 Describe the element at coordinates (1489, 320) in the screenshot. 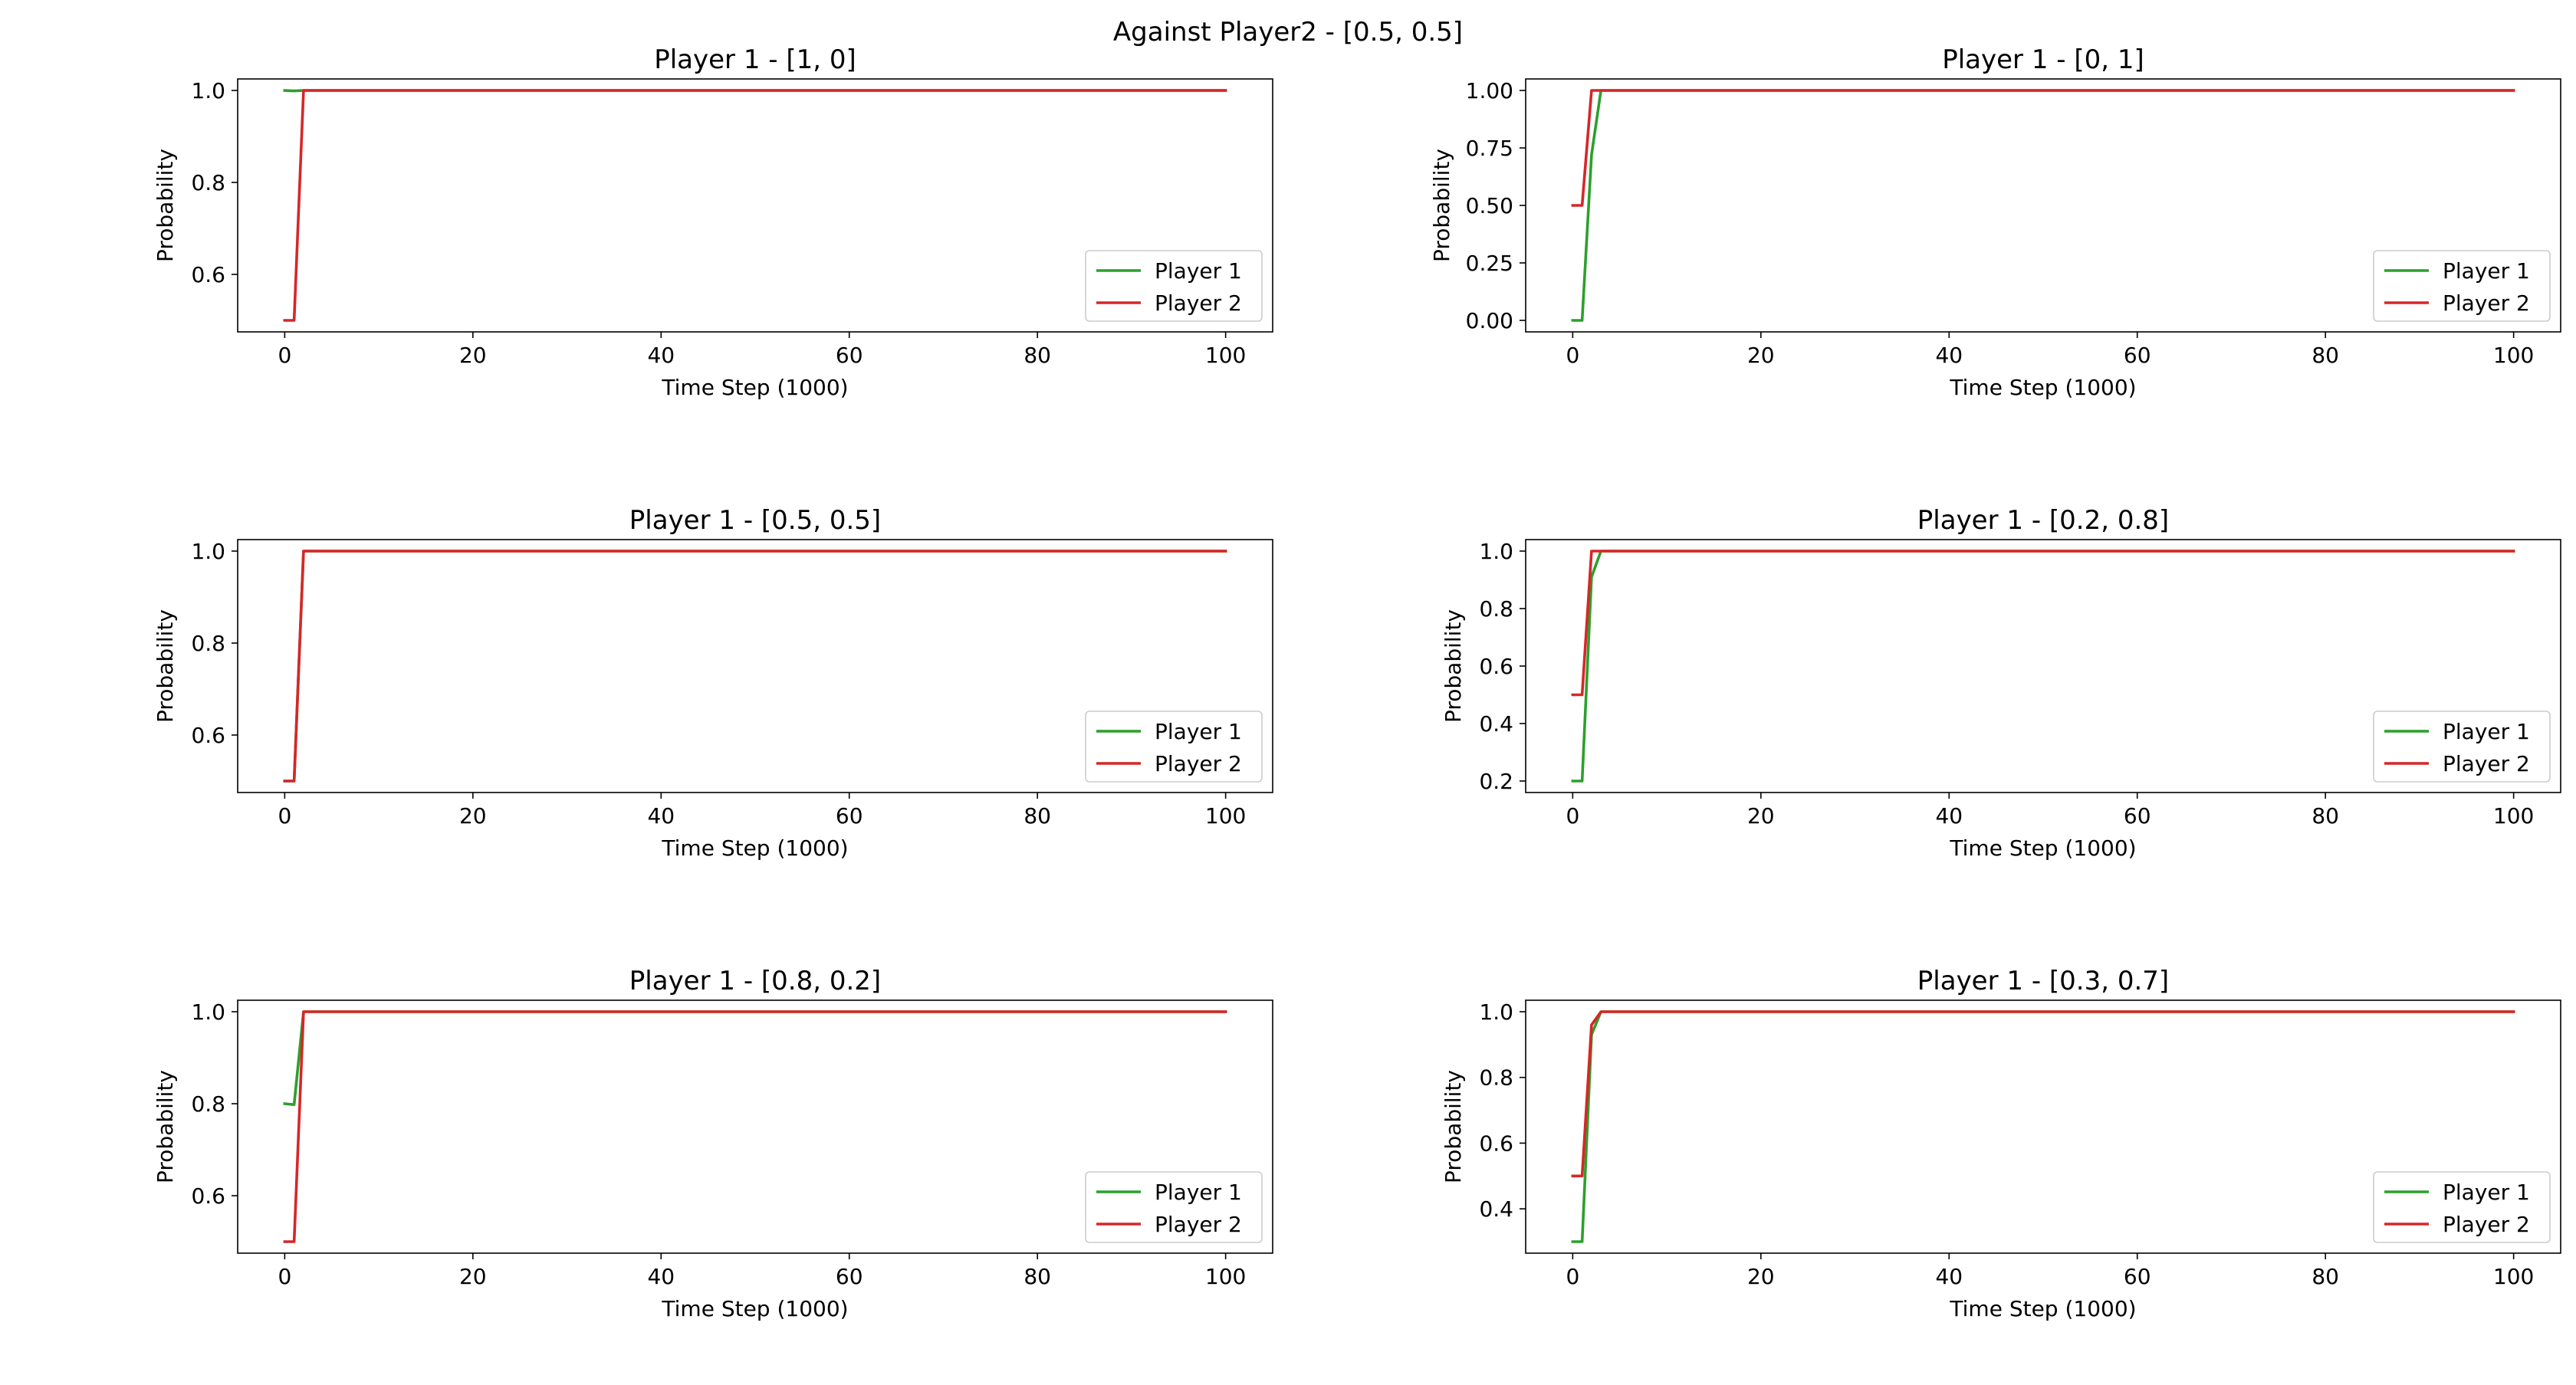

I see `y-tick-label: 0.00` at that location.